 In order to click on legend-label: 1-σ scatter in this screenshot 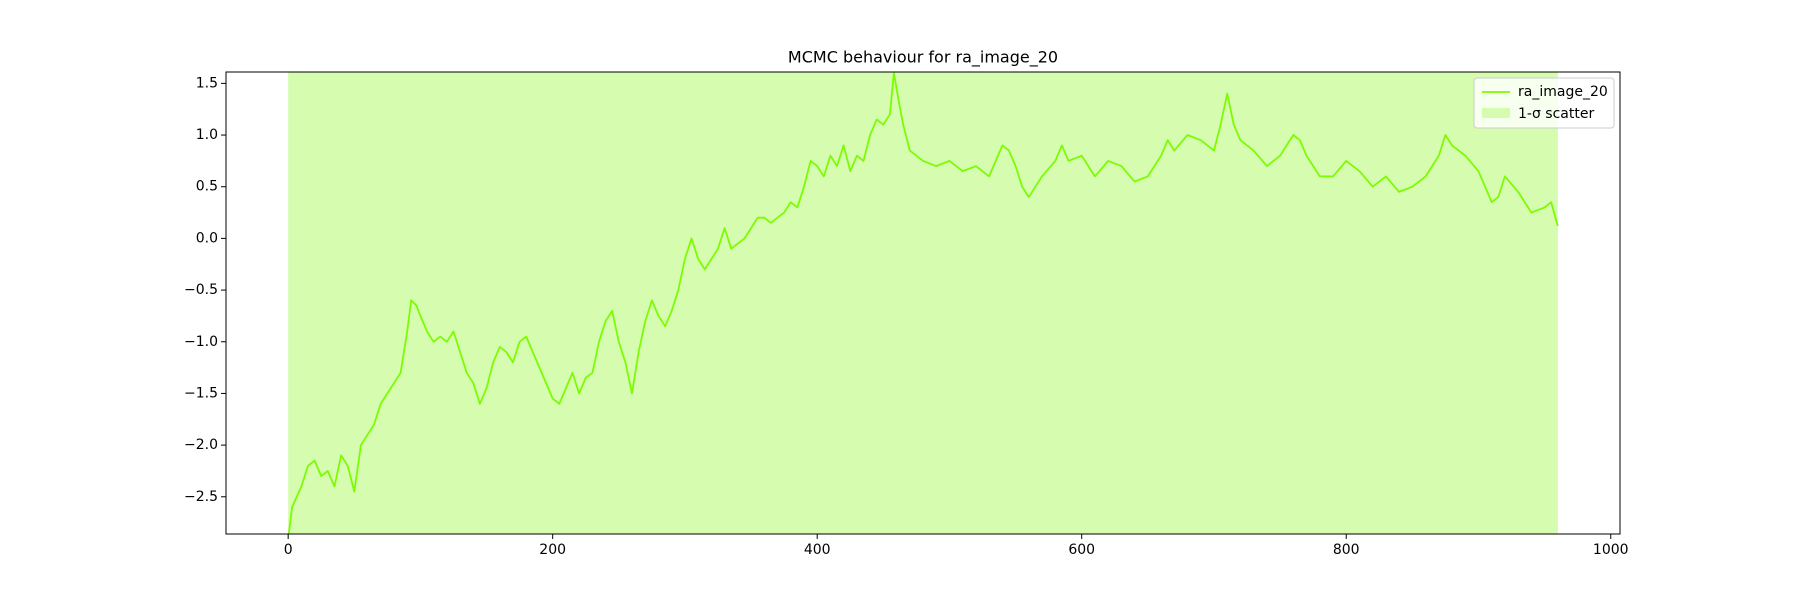, I will do `click(1556, 114)`.